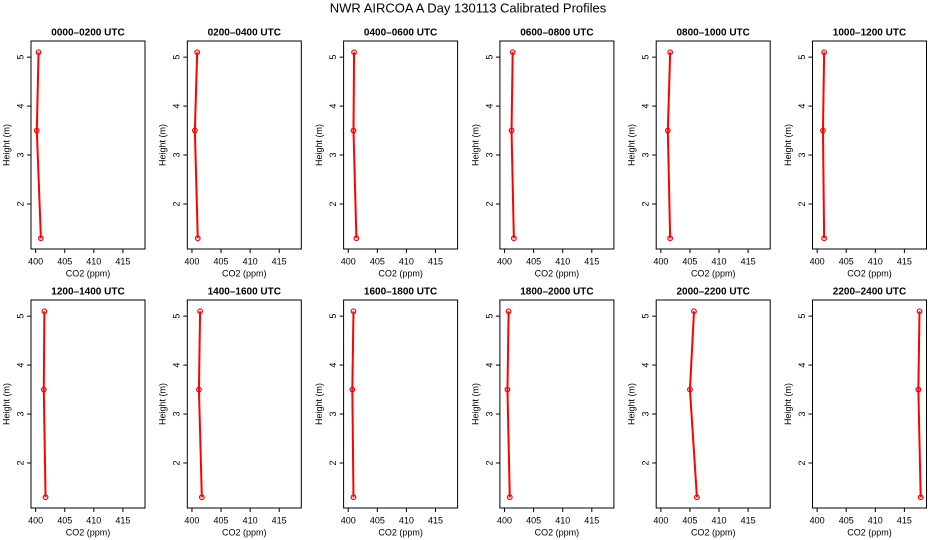  I want to click on panel-title: 1800–2000 UTC, so click(556, 292).